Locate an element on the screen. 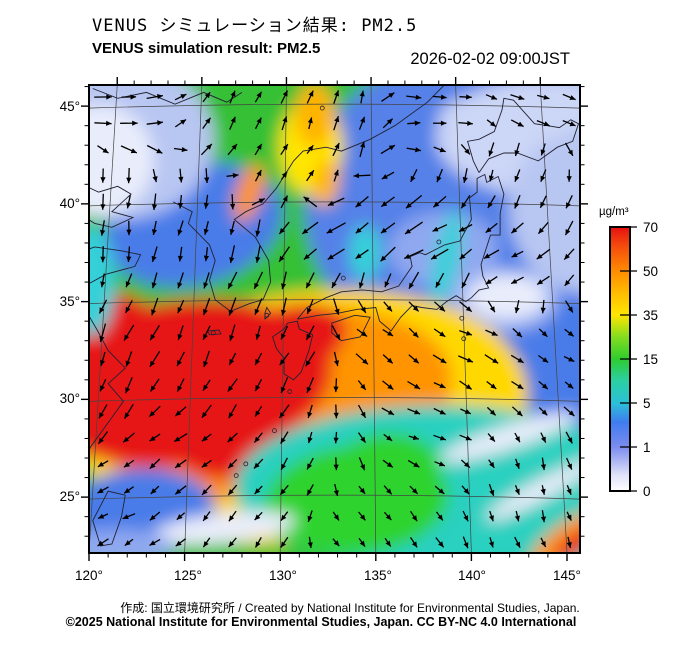 The height and width of the screenshot is (649, 700). island-outline is located at coordinates (343, 278).